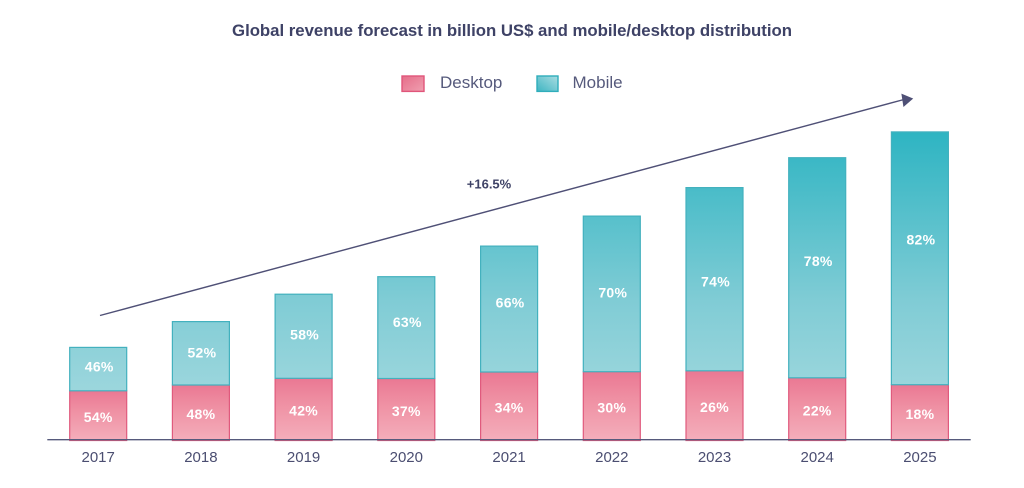  What do you see at coordinates (818, 261) in the screenshot?
I see `svg-text: 78%` at bounding box center [818, 261].